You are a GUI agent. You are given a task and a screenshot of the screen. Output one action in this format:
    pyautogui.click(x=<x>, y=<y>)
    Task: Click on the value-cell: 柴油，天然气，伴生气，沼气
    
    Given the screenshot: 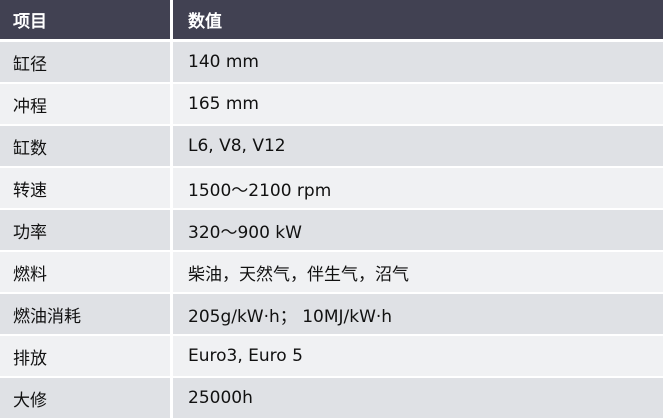 What is the action you would take?
    pyautogui.click(x=418, y=272)
    